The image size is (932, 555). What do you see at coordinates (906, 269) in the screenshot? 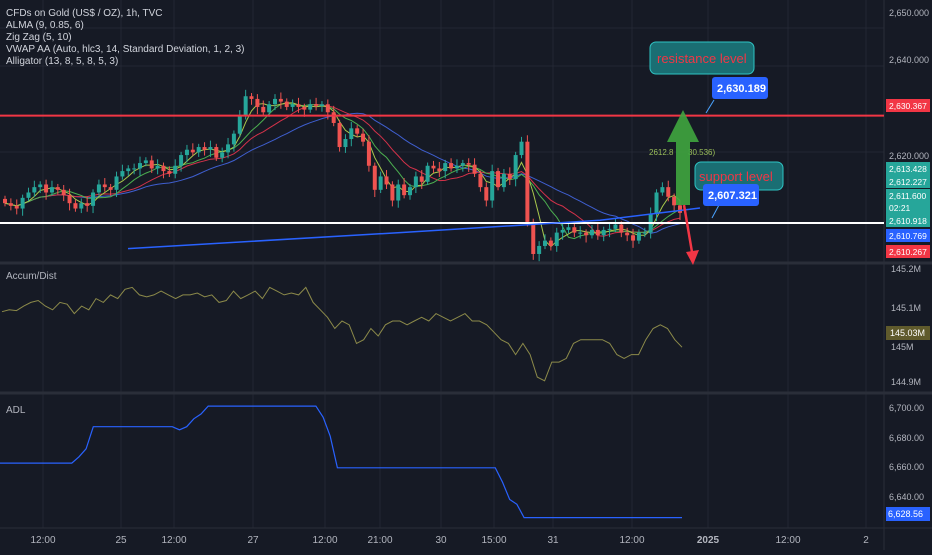
I see `accum-tick-label: 145.2M` at bounding box center [906, 269].